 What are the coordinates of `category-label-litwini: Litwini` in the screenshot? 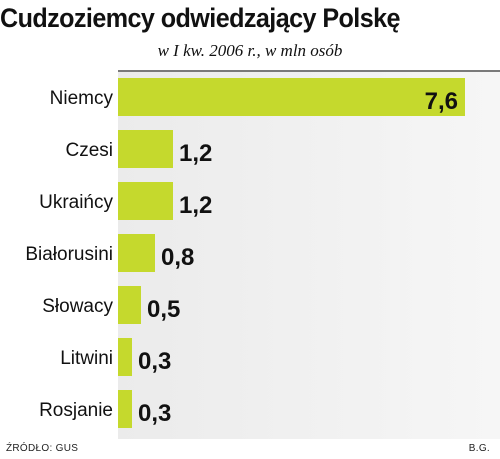 It's located at (86, 358).